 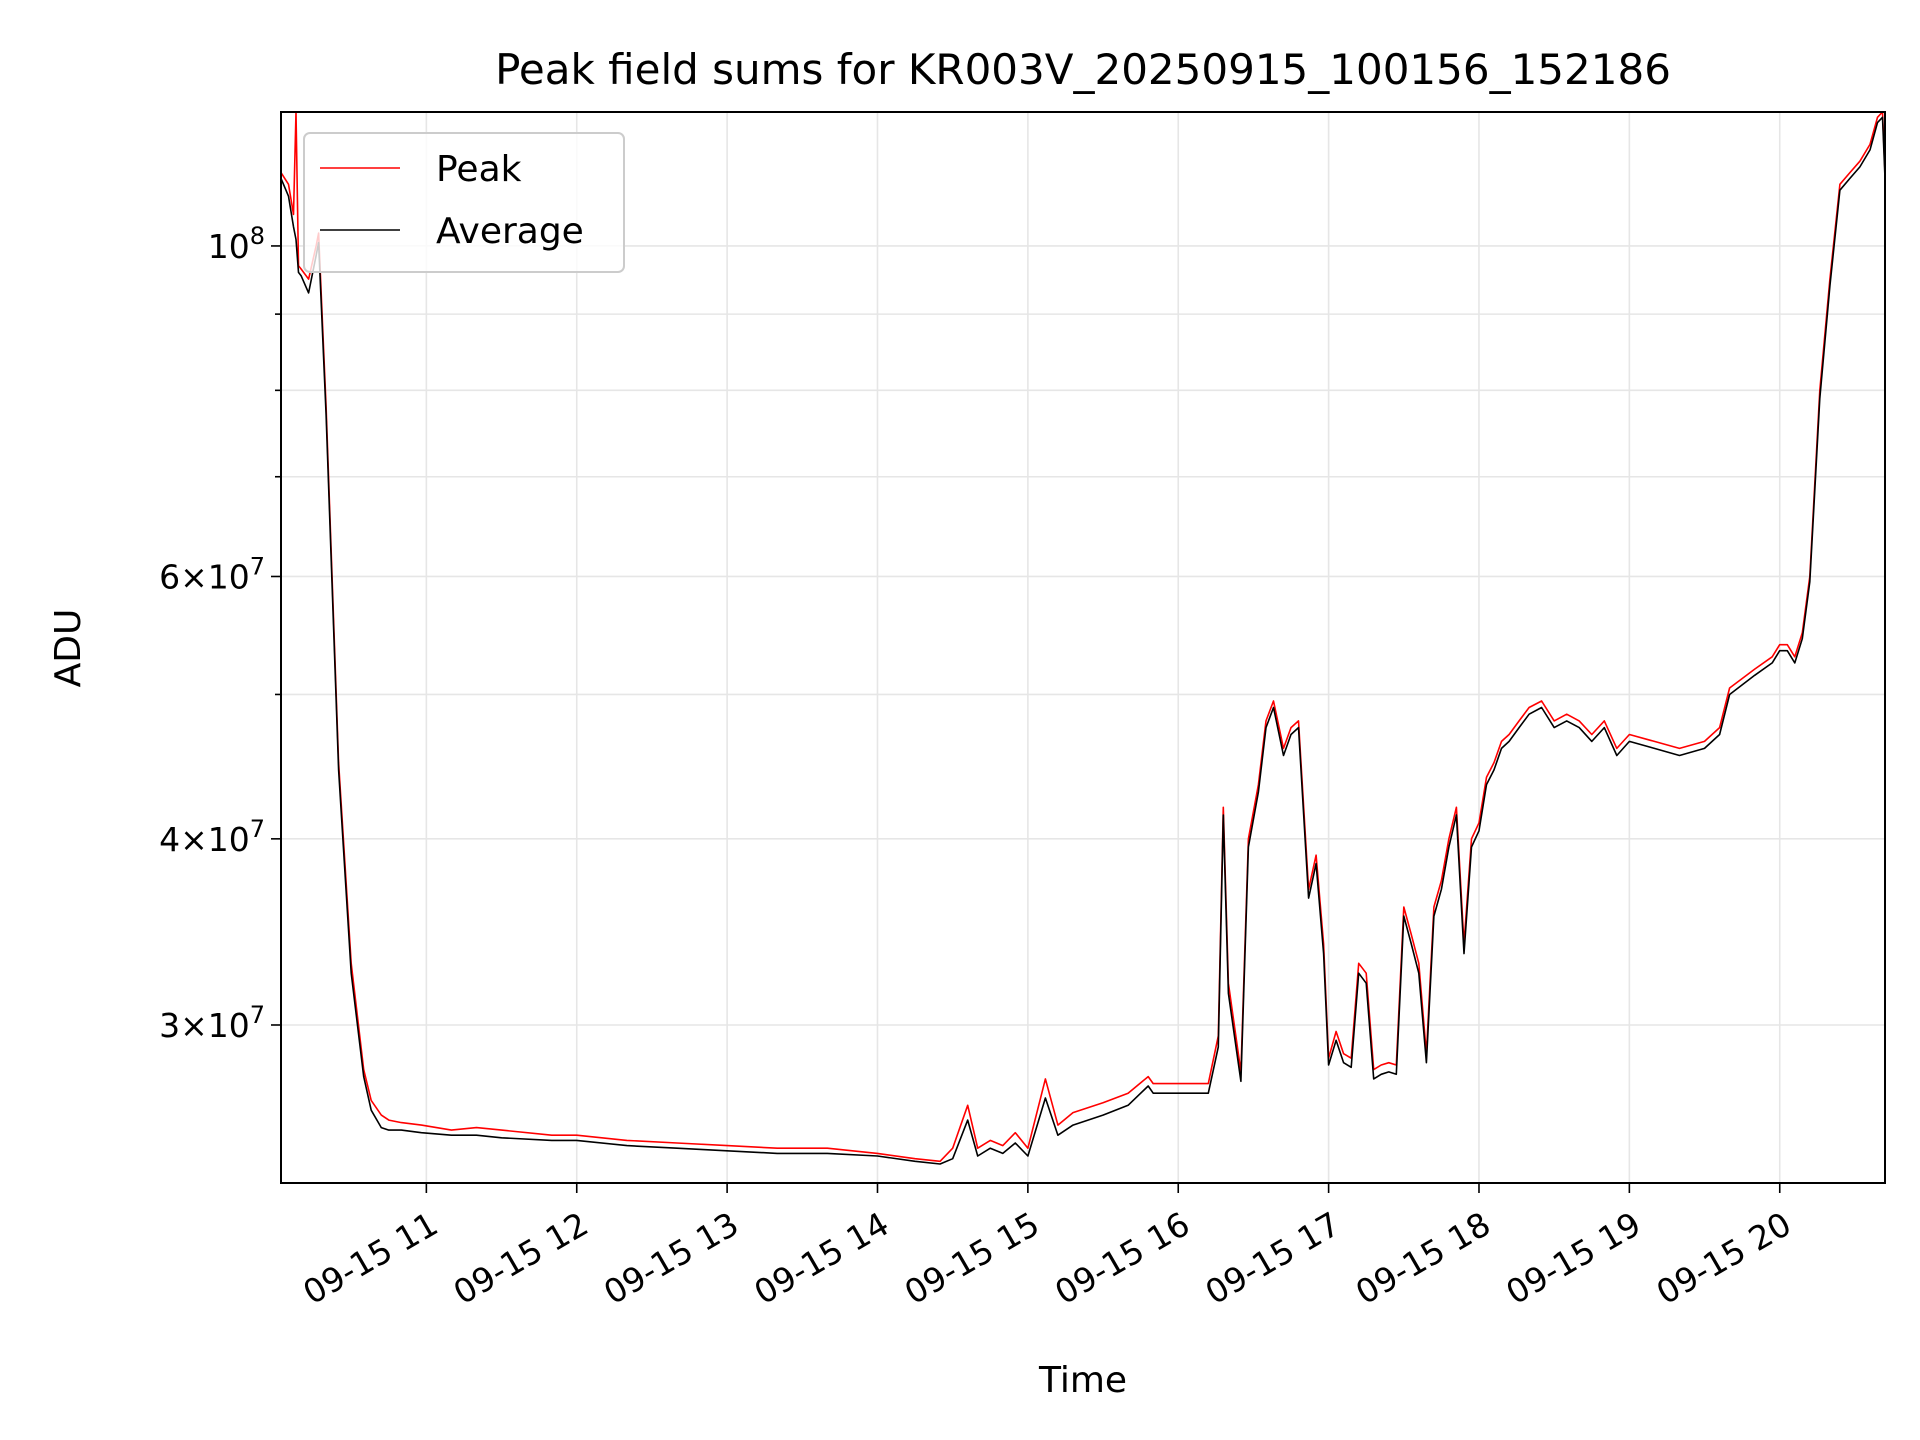 I want to click on y-axis-label: ADU, so click(x=68, y=648).